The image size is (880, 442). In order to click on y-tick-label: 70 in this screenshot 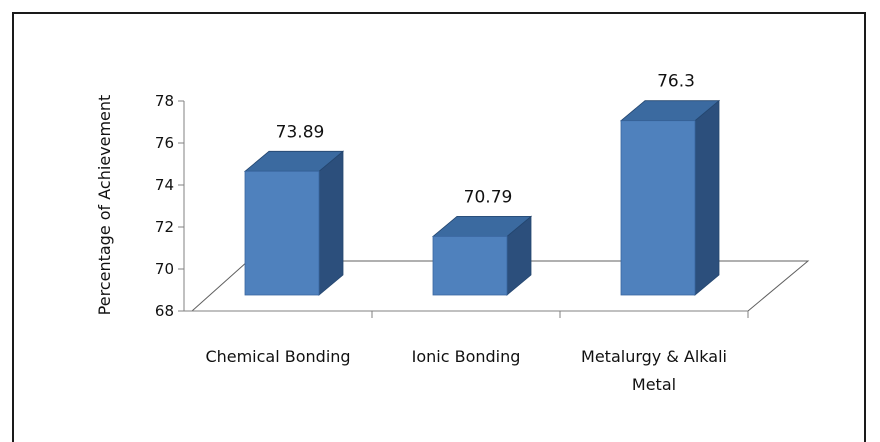, I will do `click(164, 269)`.